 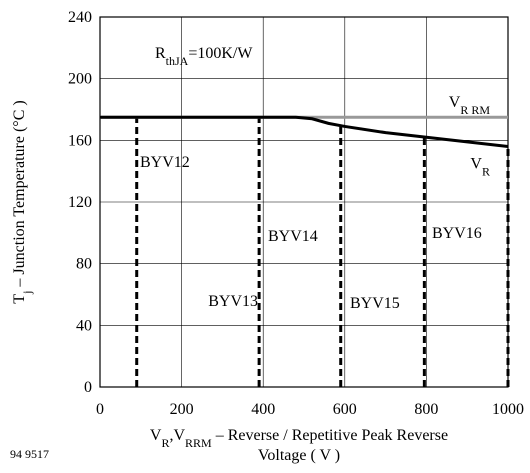 I want to click on annotation-part: R, so click(x=160, y=53).